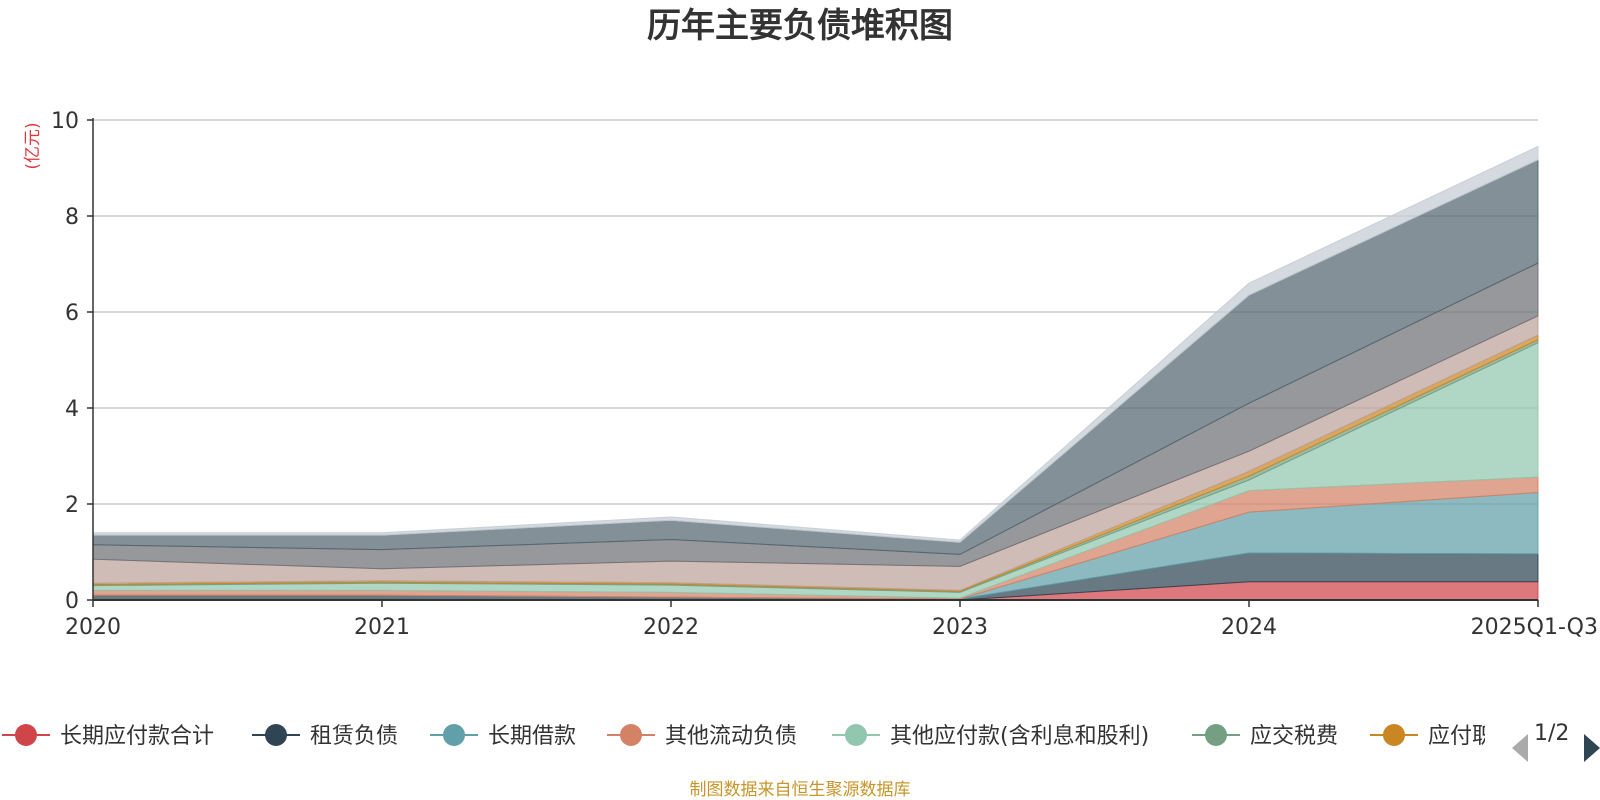 This screenshot has width=1600, height=800. What do you see at coordinates (1534, 627) in the screenshot?
I see `x-tick-label: 2025Q1-Q3` at bounding box center [1534, 627].